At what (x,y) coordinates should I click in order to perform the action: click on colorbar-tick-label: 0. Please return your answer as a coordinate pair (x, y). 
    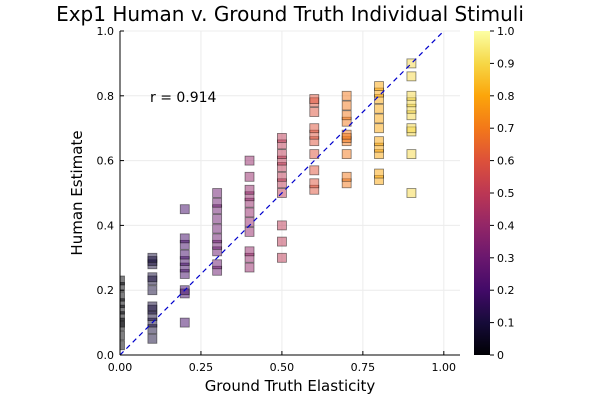
    Looking at the image, I should click on (500, 355).